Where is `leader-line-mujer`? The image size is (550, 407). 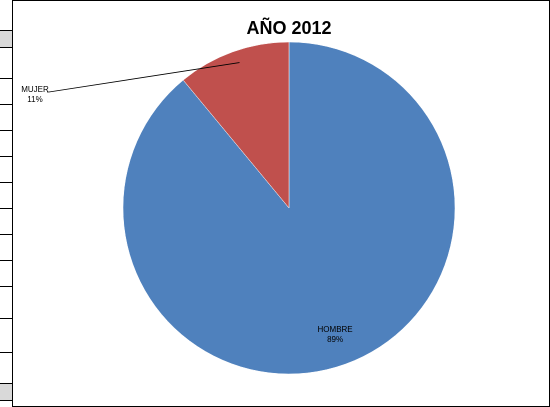
leader-line-mujer is located at coordinates (143, 77).